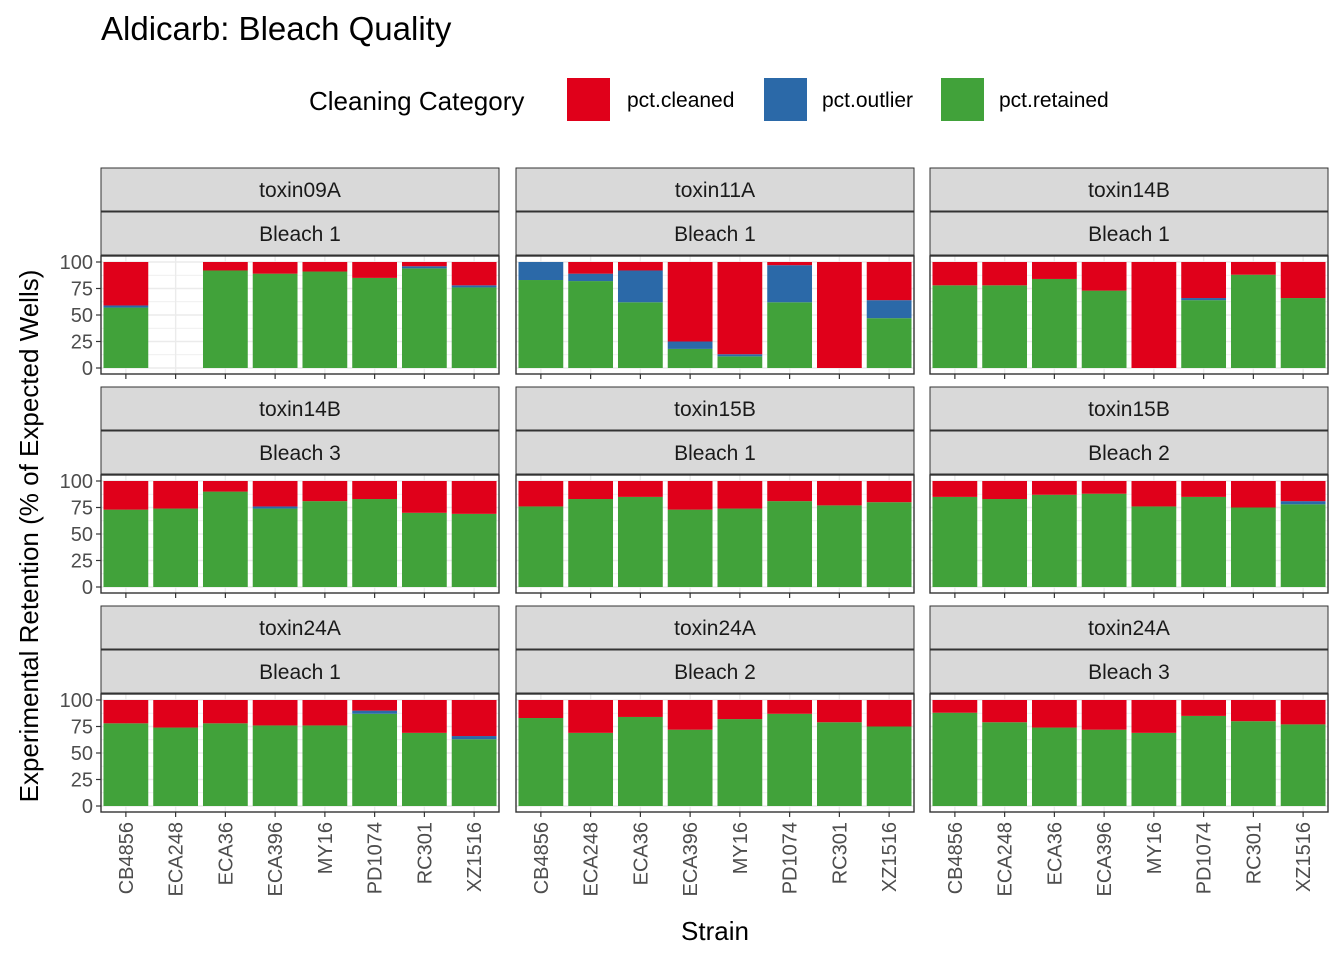  I want to click on strip-bleach-label: Bleach 2, so click(715, 672).